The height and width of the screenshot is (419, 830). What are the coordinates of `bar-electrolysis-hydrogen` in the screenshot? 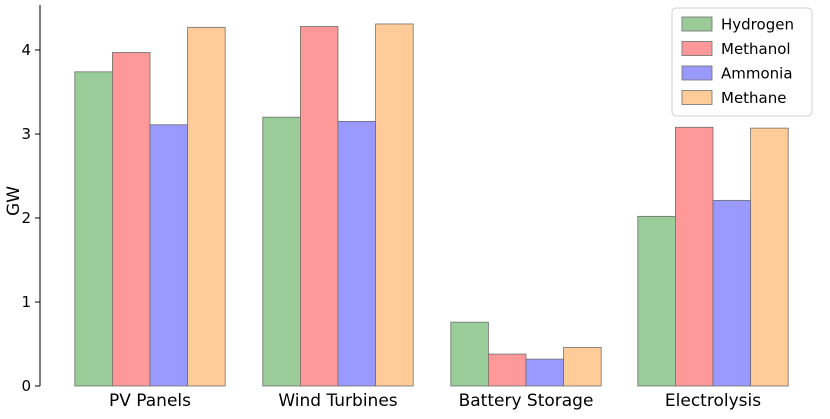 It's located at (656, 301).